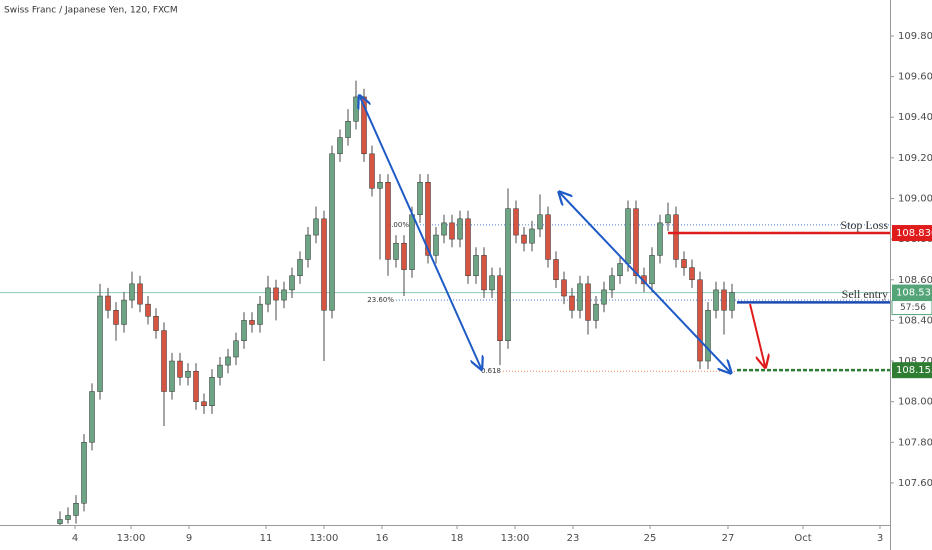 The width and height of the screenshot is (932, 550). What do you see at coordinates (728, 538) in the screenshot?
I see `x-tick-label: 27` at bounding box center [728, 538].